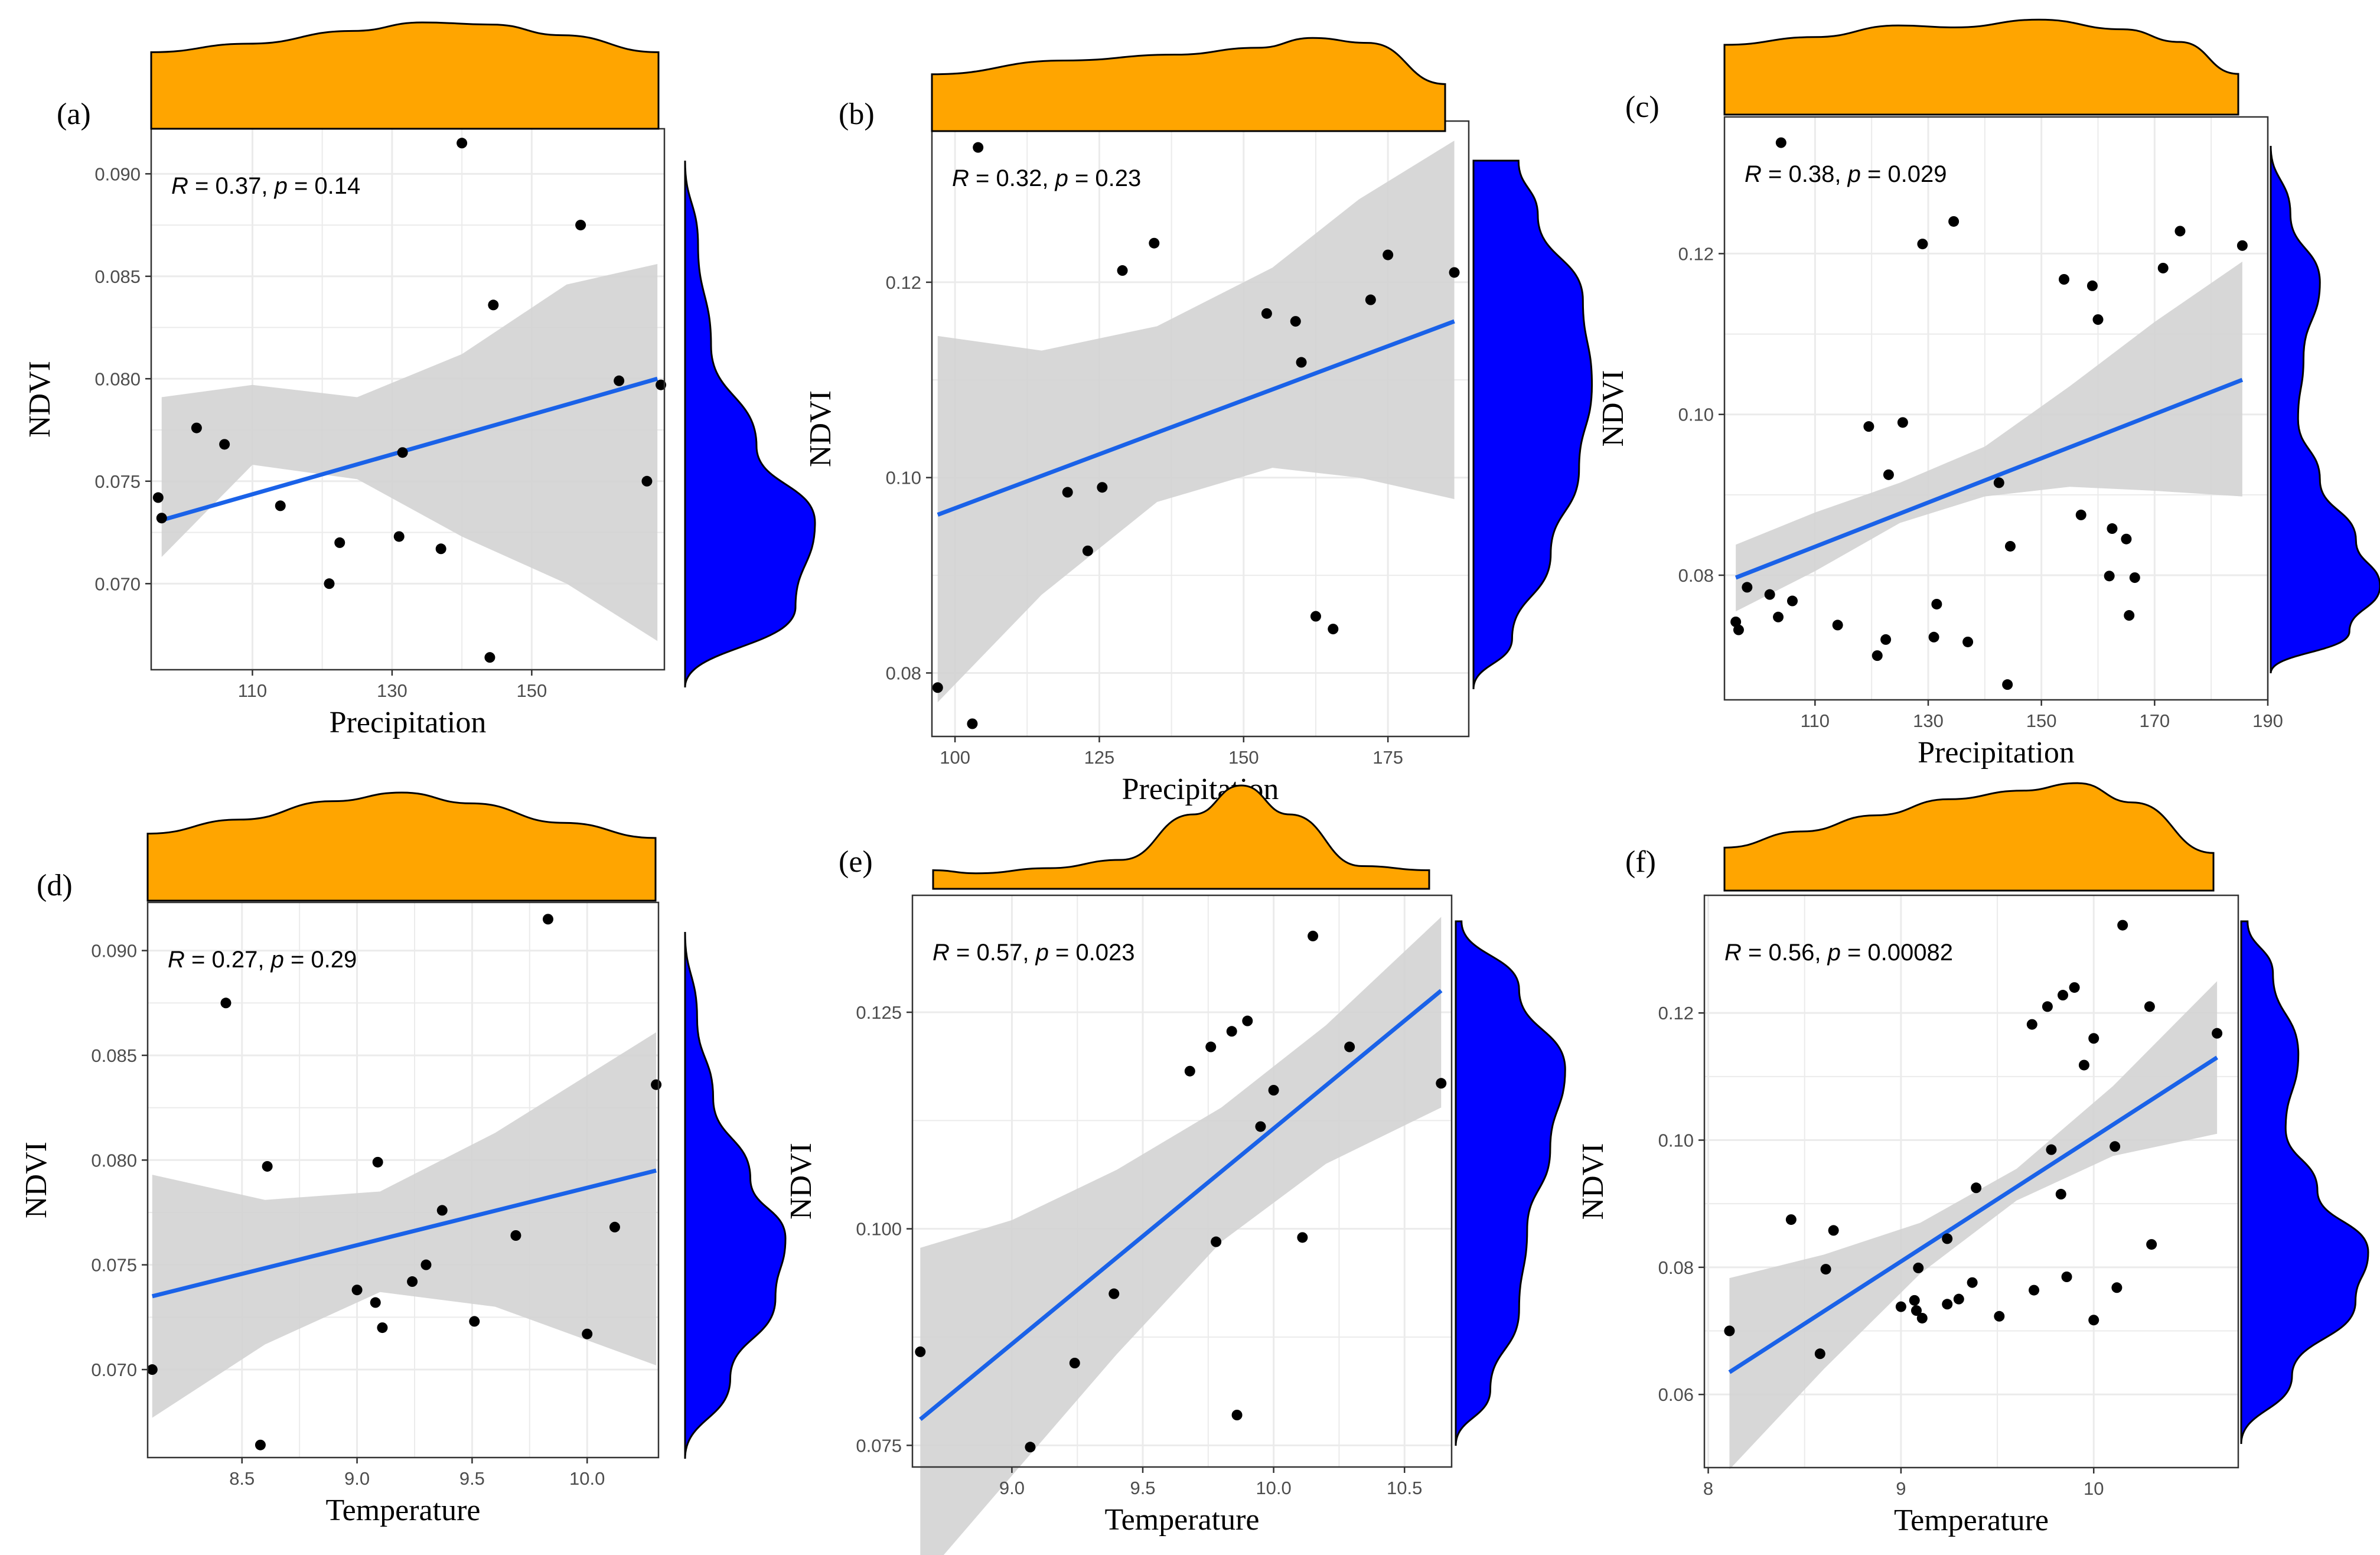 The width and height of the screenshot is (2380, 1555). Describe the element at coordinates (857, 114) in the screenshot. I see `panel-label: (b)` at that location.